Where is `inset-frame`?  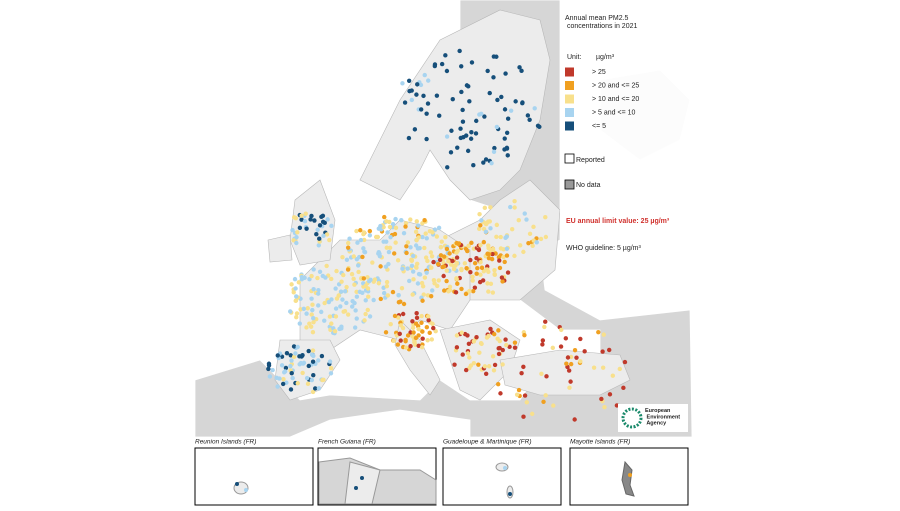 inset-frame is located at coordinates (502, 476).